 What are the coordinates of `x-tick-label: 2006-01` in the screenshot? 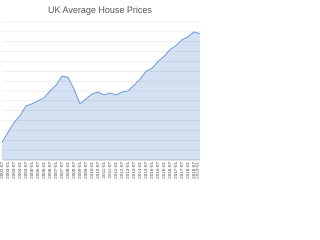 It's located at (43, 170).